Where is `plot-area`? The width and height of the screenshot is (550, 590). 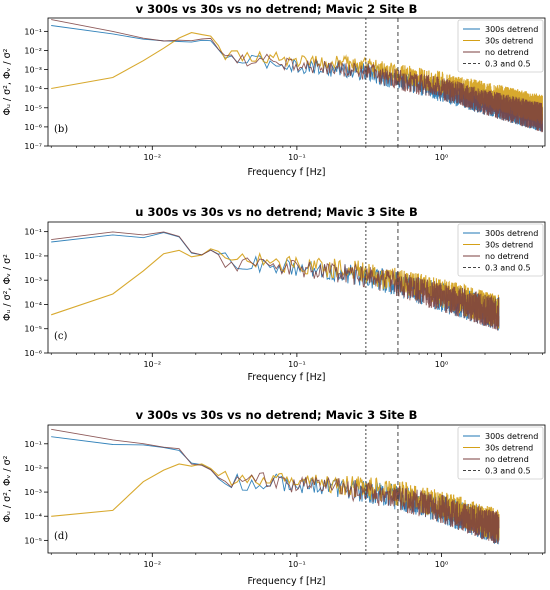 plot-area is located at coordinates (275, 281).